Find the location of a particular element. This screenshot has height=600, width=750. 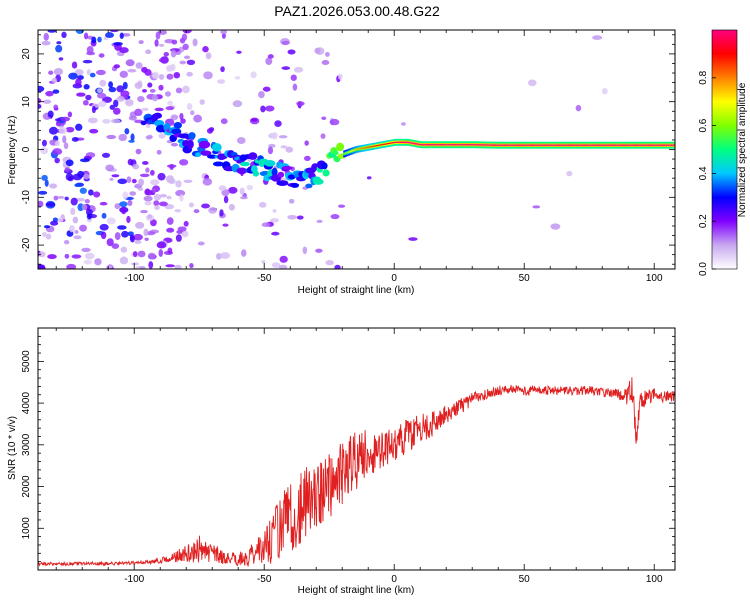

spectrogram-y-tick-label: 0 is located at coordinates (26, 149).